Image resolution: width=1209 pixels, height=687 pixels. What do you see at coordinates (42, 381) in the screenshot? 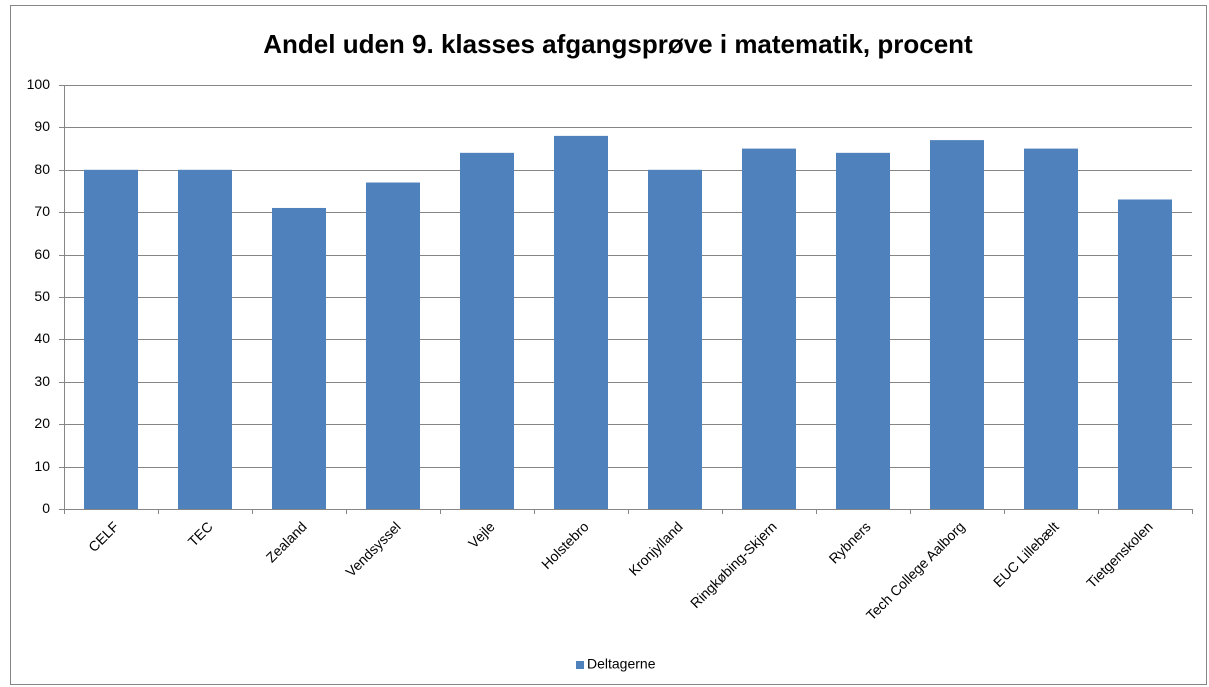
I see `y-tick-label: 30` at bounding box center [42, 381].